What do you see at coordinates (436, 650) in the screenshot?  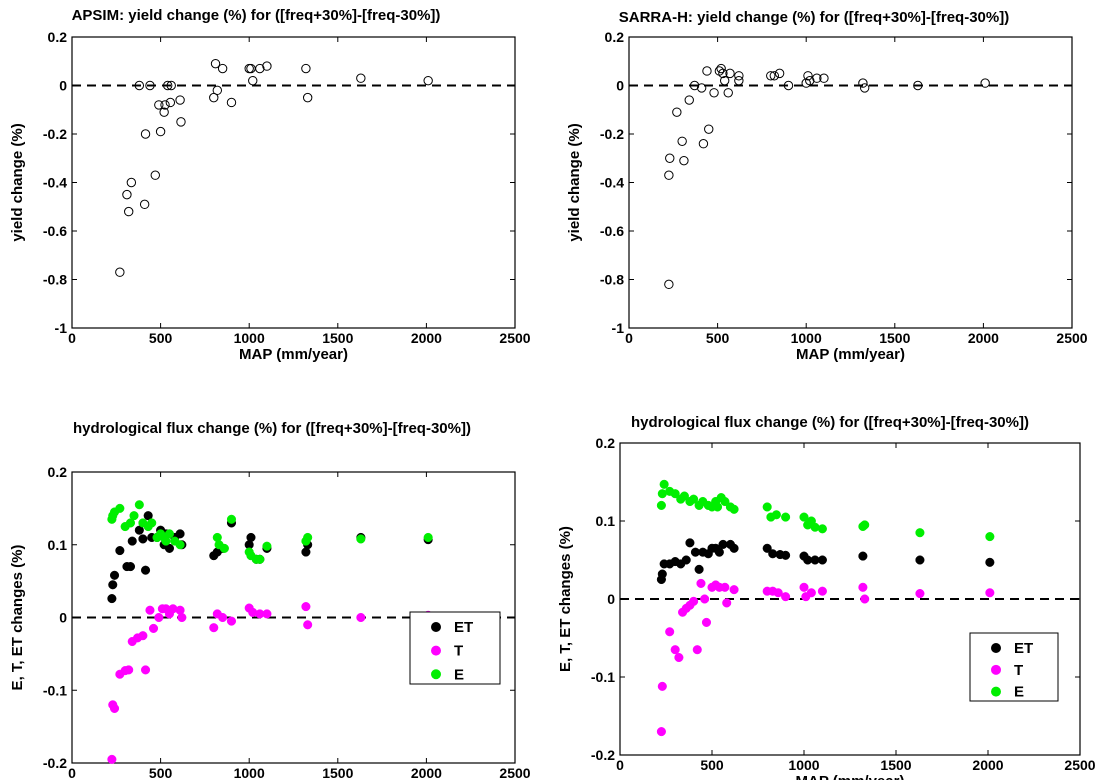 I see `legend-marker-t` at bounding box center [436, 650].